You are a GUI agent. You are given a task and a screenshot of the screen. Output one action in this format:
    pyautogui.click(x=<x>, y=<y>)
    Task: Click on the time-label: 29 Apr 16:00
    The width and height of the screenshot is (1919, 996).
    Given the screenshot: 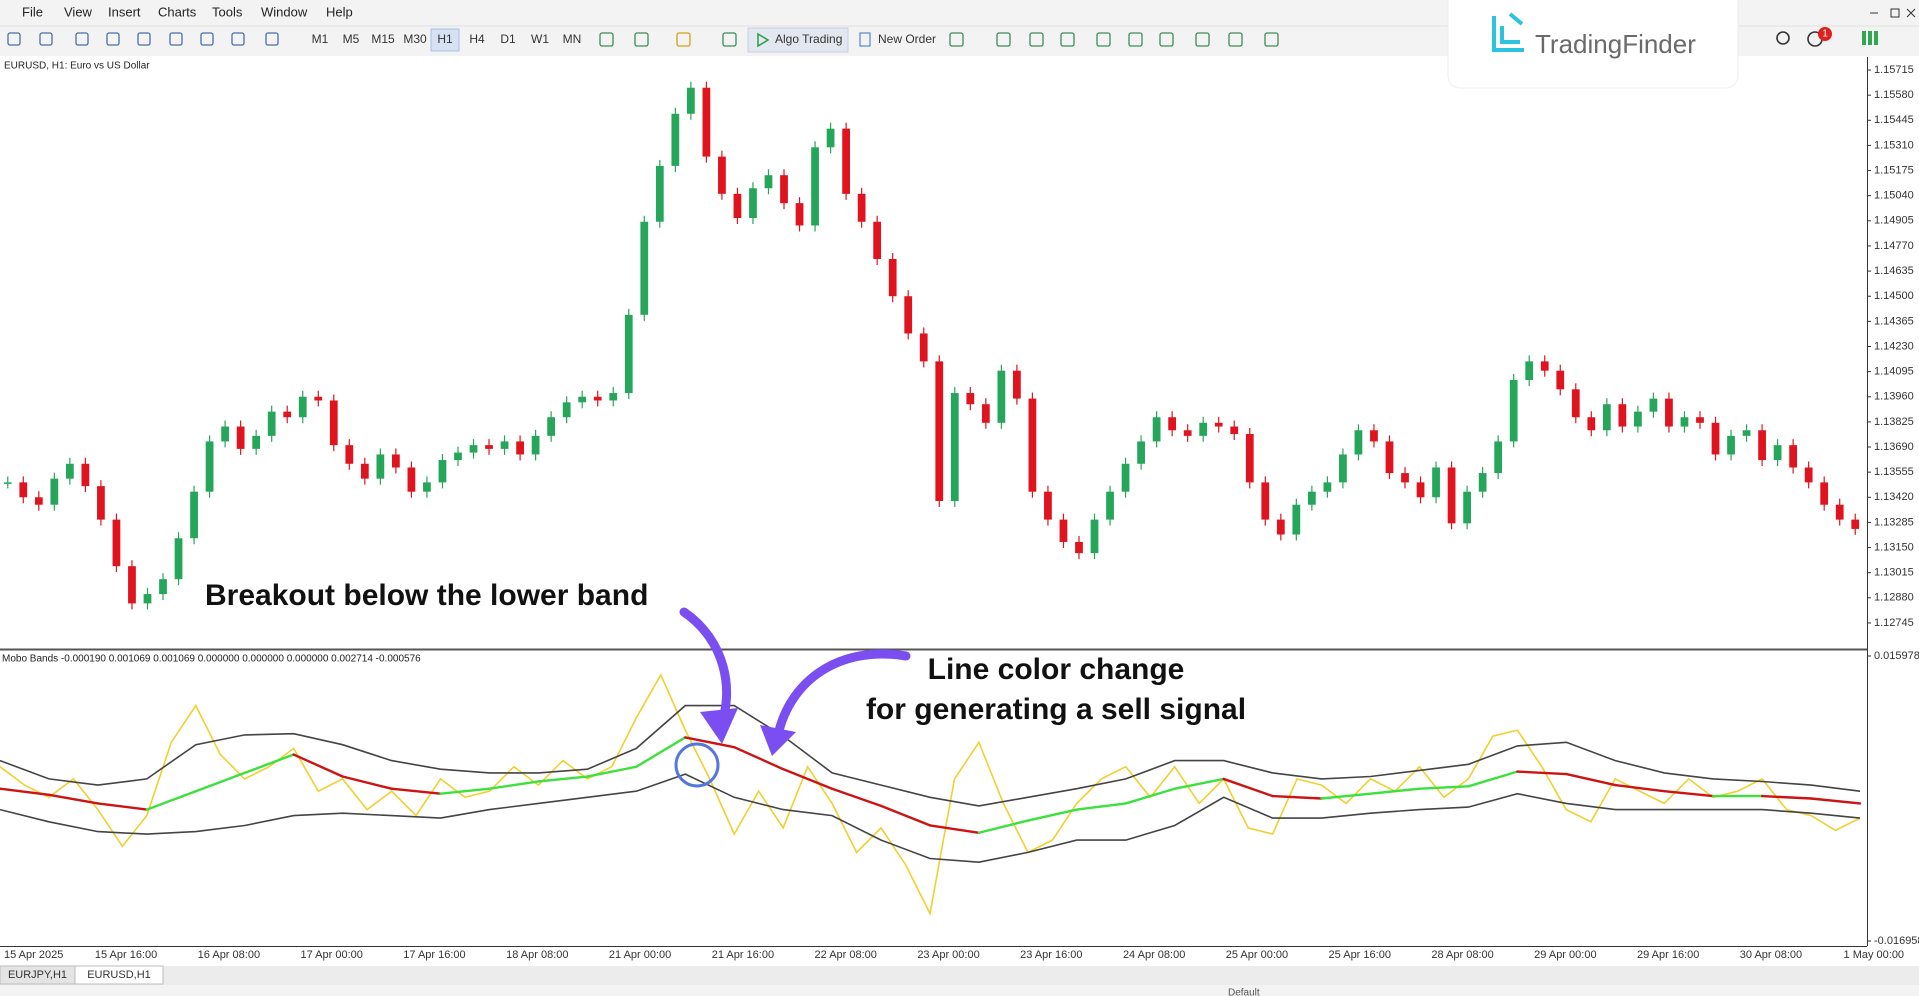 What is the action you would take?
    pyautogui.click(x=1668, y=955)
    